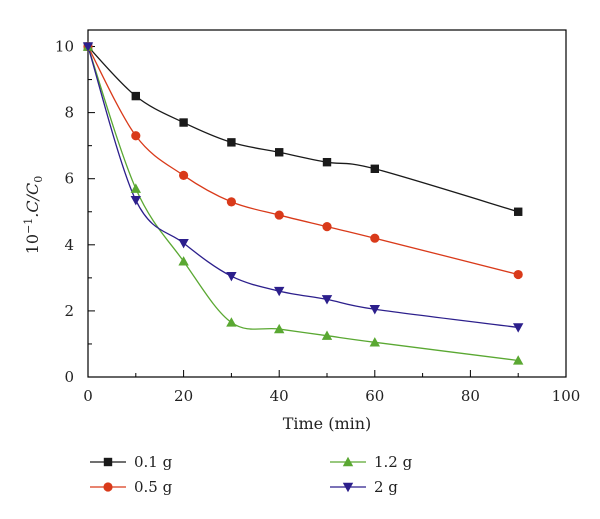 The height and width of the screenshot is (519, 600). I want to click on legend-item: 0.5 g, so click(131, 487).